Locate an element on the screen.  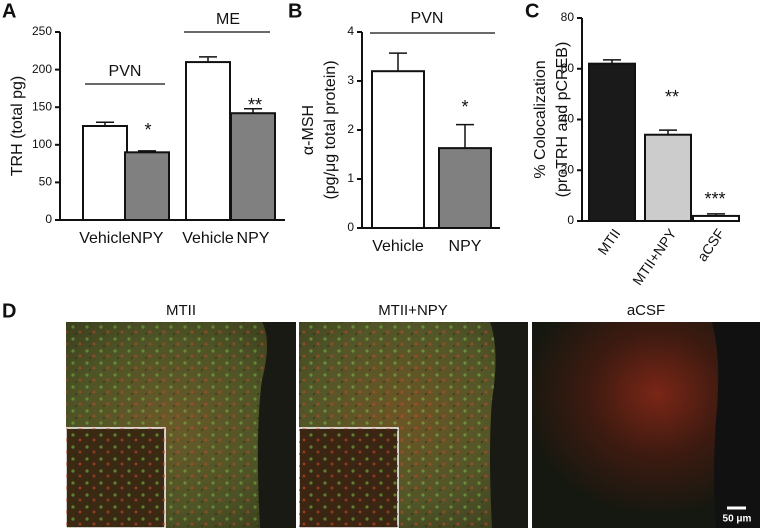
y-tick-label: 20 is located at coordinates (568, 169).